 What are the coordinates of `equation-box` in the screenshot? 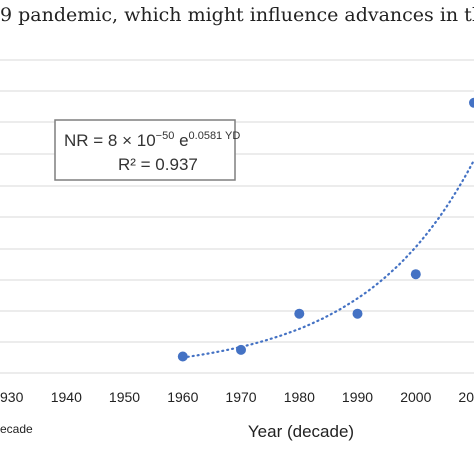 It's located at (145, 150).